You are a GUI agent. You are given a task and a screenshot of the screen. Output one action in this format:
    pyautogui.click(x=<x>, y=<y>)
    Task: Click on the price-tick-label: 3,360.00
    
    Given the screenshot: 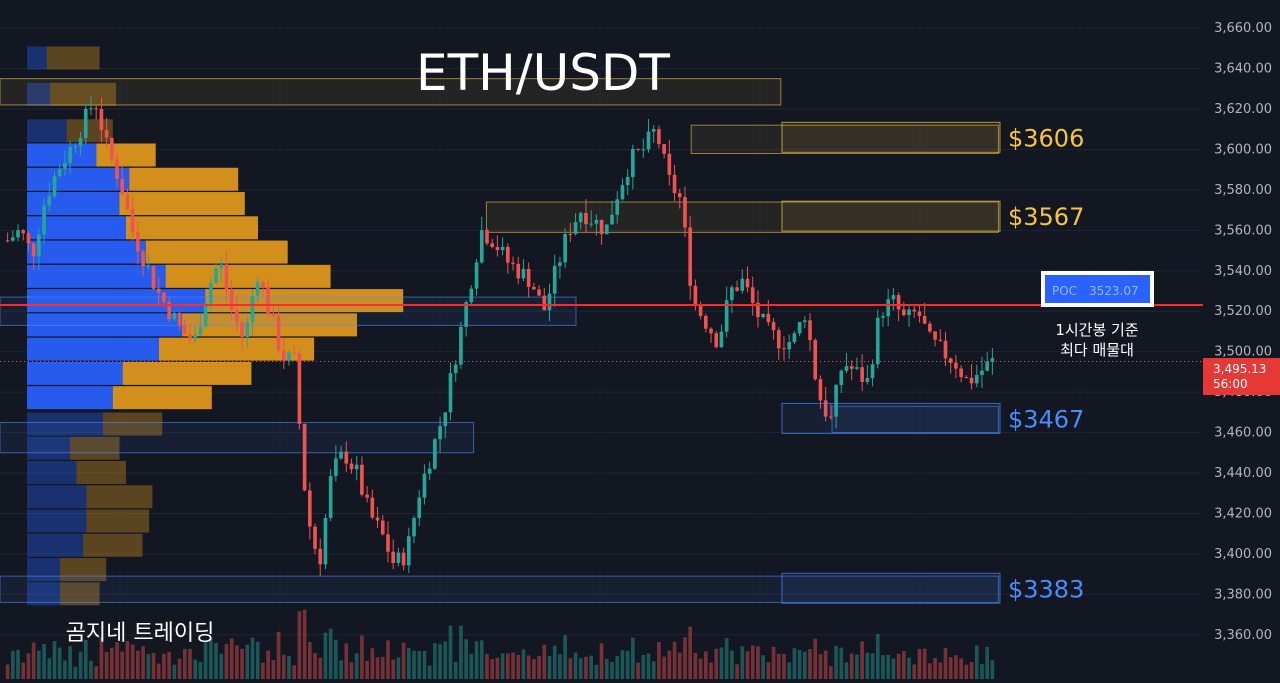 What is the action you would take?
    pyautogui.click(x=1243, y=635)
    